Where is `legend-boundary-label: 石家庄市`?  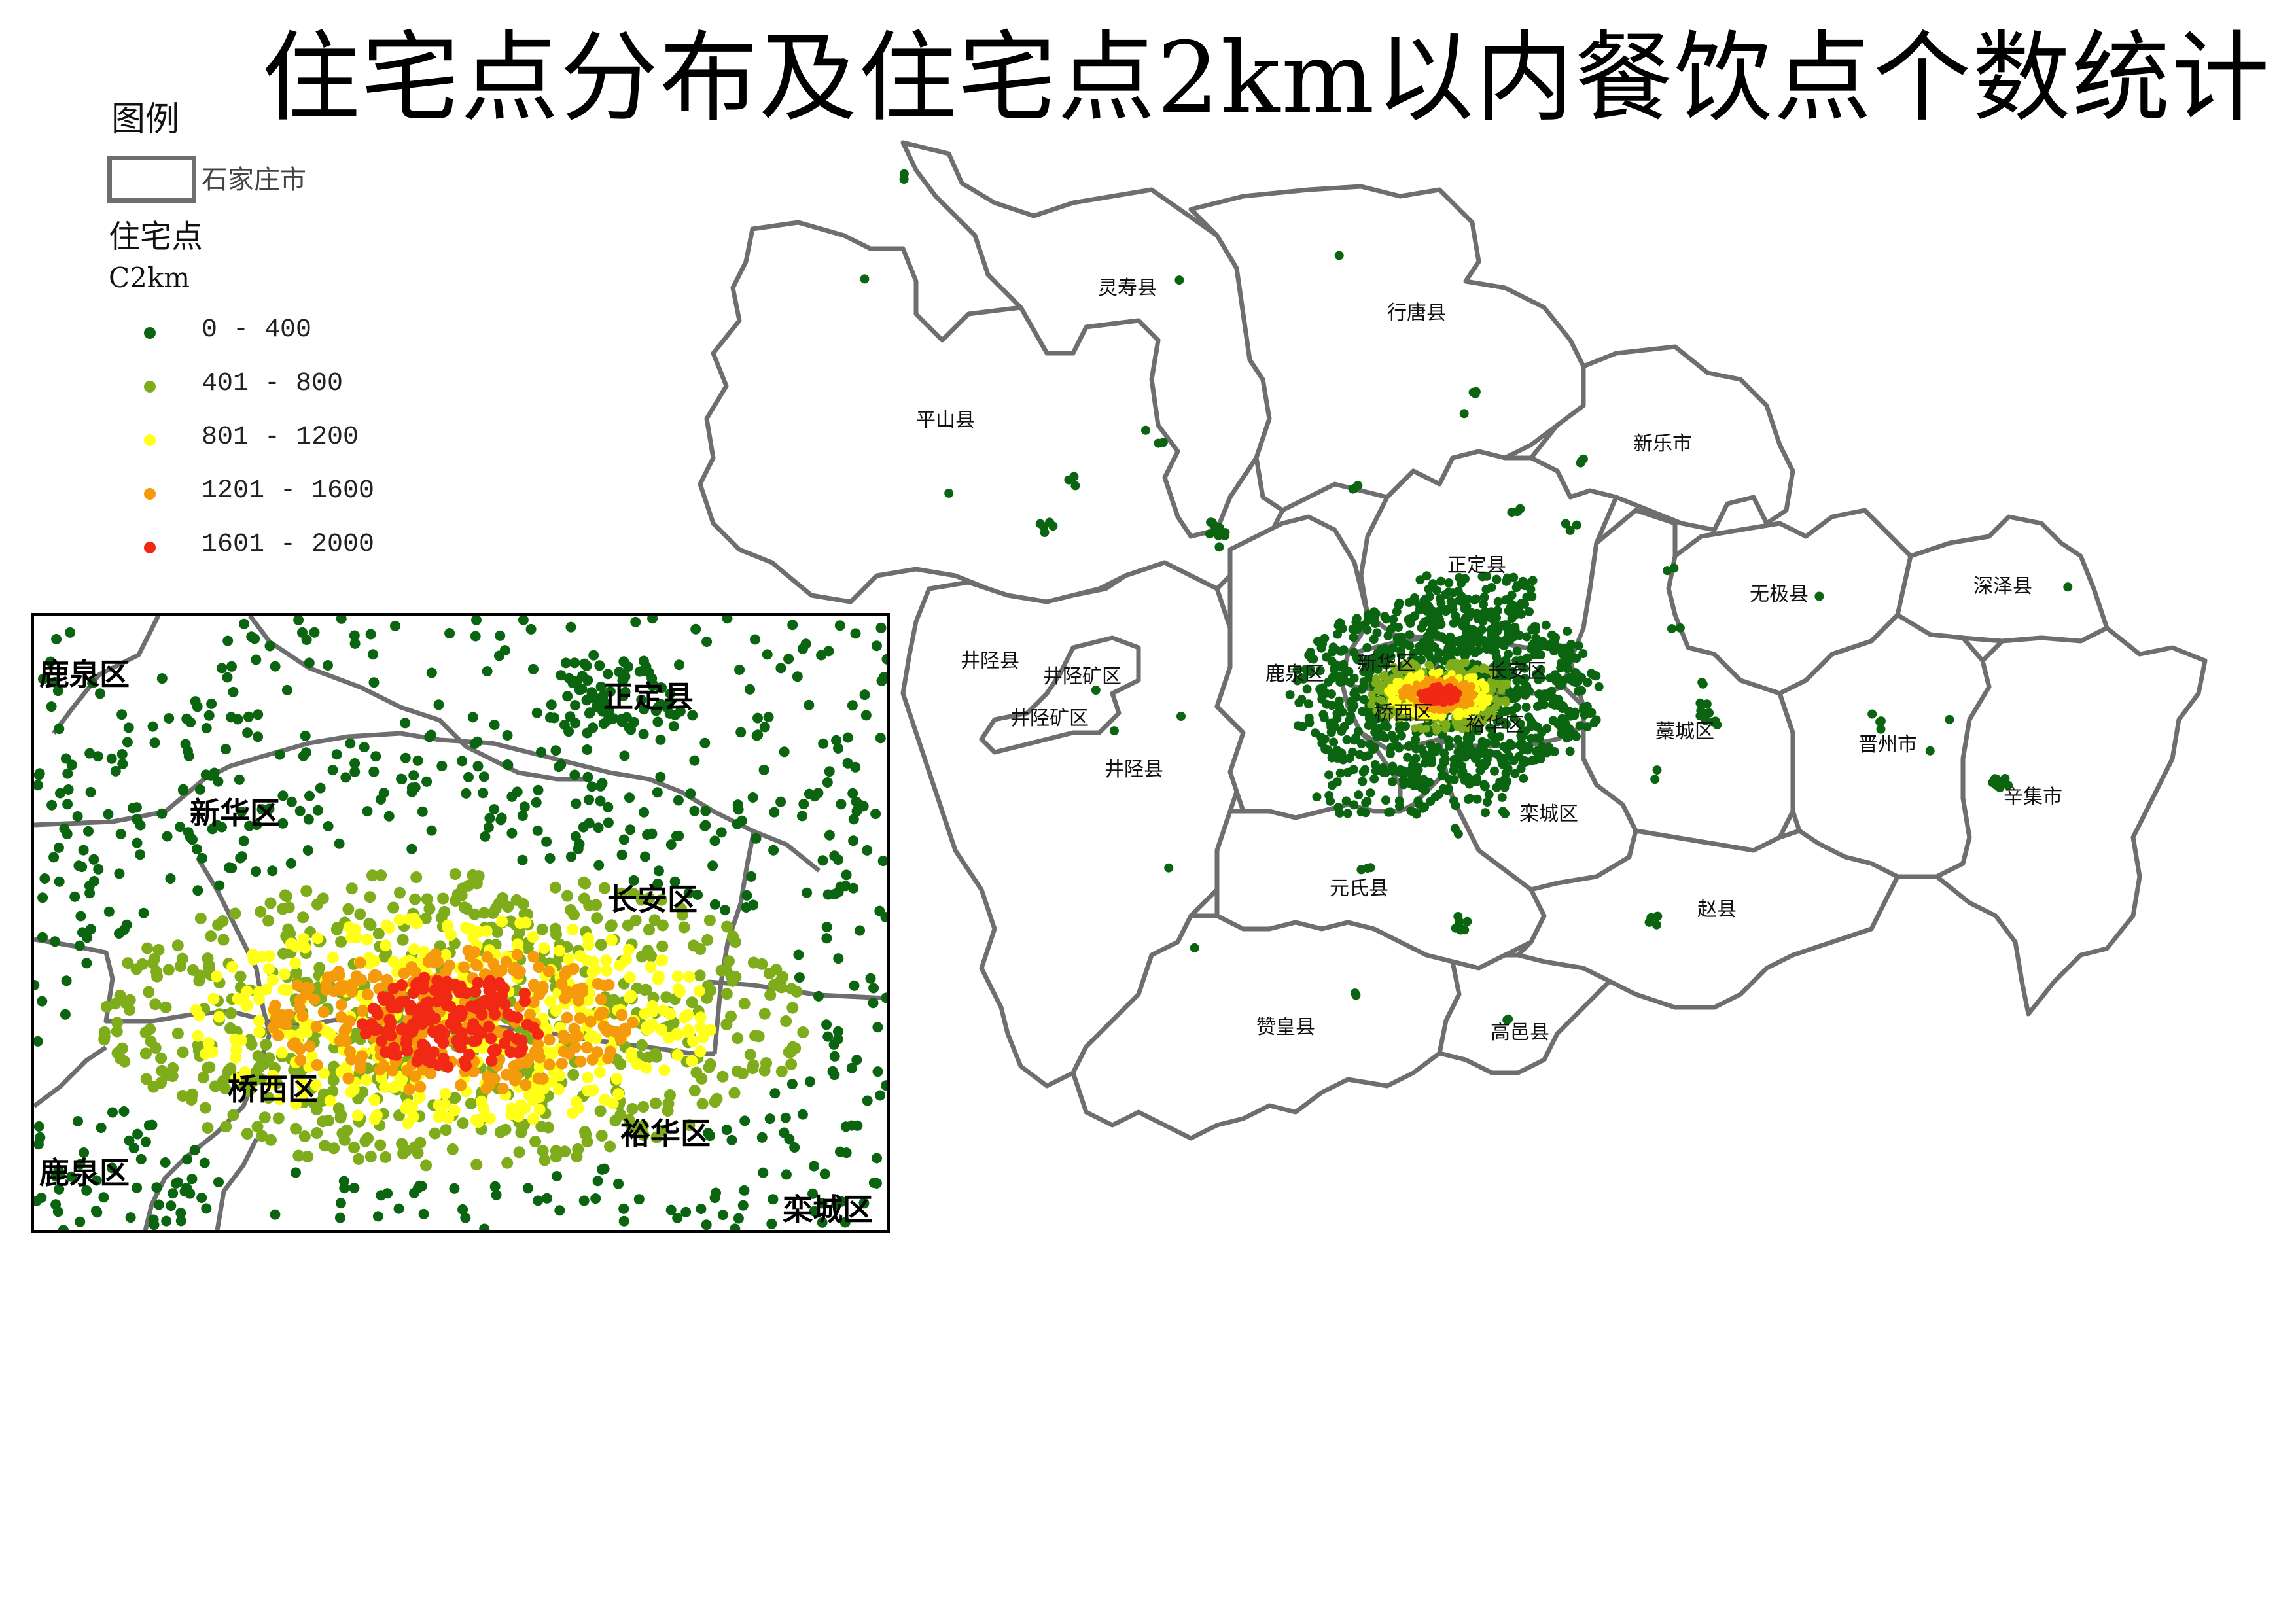 legend-boundary-label: 石家庄市 is located at coordinates (254, 180).